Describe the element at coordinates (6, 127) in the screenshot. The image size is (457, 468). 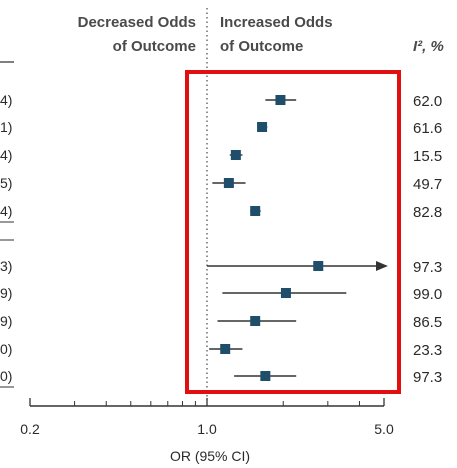
I see `row-label: 1)` at that location.